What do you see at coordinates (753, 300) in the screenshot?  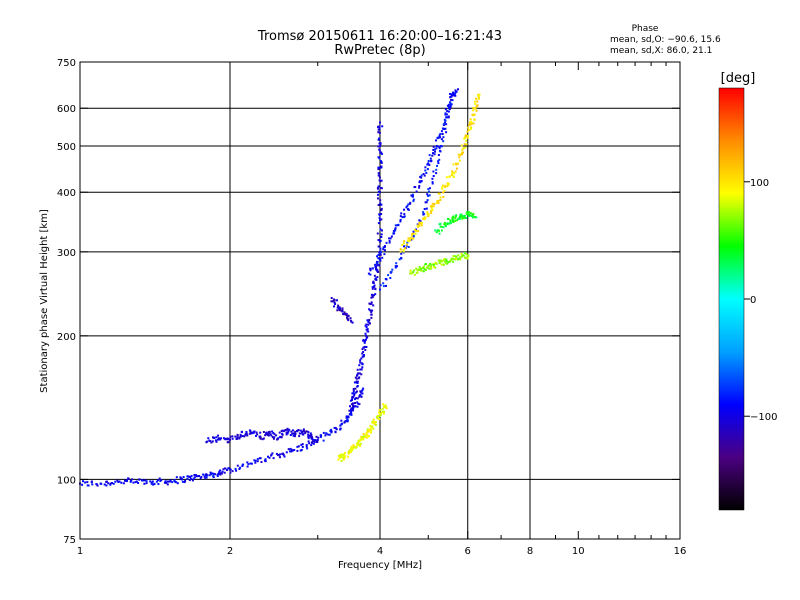 I see `colorbar-tick-label: 0` at bounding box center [753, 300].